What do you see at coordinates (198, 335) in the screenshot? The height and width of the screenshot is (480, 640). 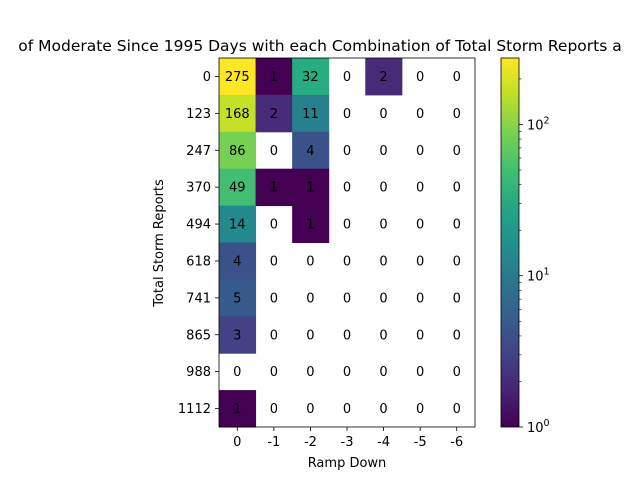 I see `y-tick-label: 865` at bounding box center [198, 335].